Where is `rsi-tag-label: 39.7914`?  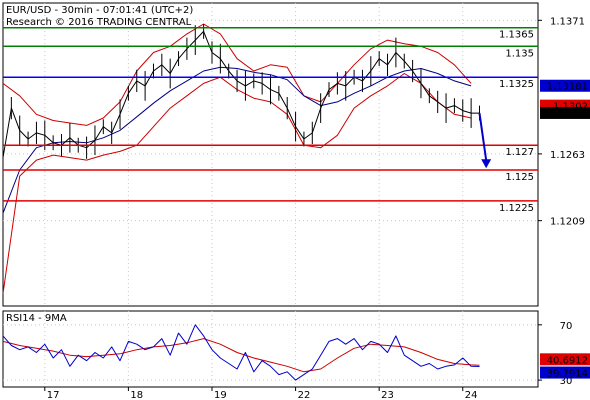
rsi-tag-label: 39.7914 is located at coordinates (567, 374).